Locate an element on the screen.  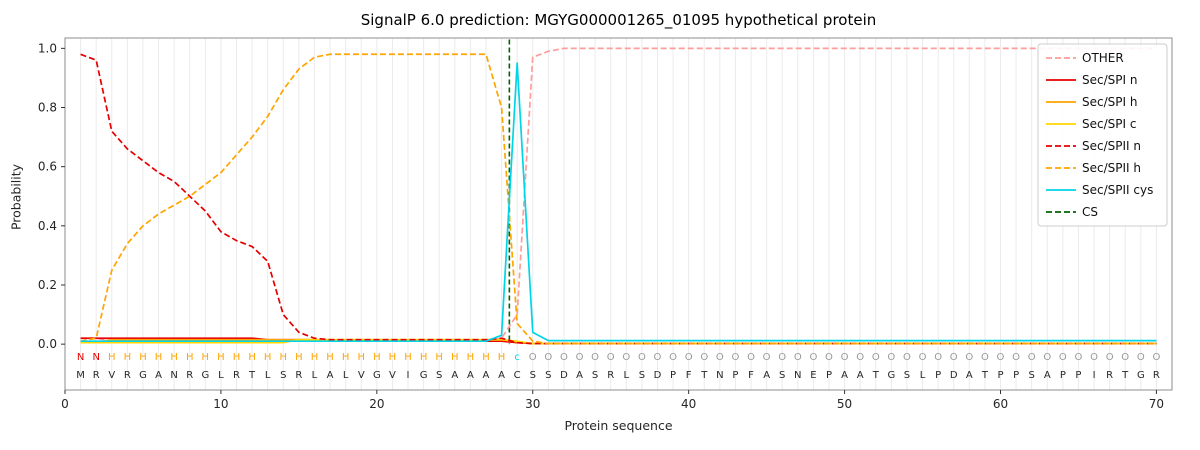
legend-label: Sec/SPII cys is located at coordinates (1117, 190).